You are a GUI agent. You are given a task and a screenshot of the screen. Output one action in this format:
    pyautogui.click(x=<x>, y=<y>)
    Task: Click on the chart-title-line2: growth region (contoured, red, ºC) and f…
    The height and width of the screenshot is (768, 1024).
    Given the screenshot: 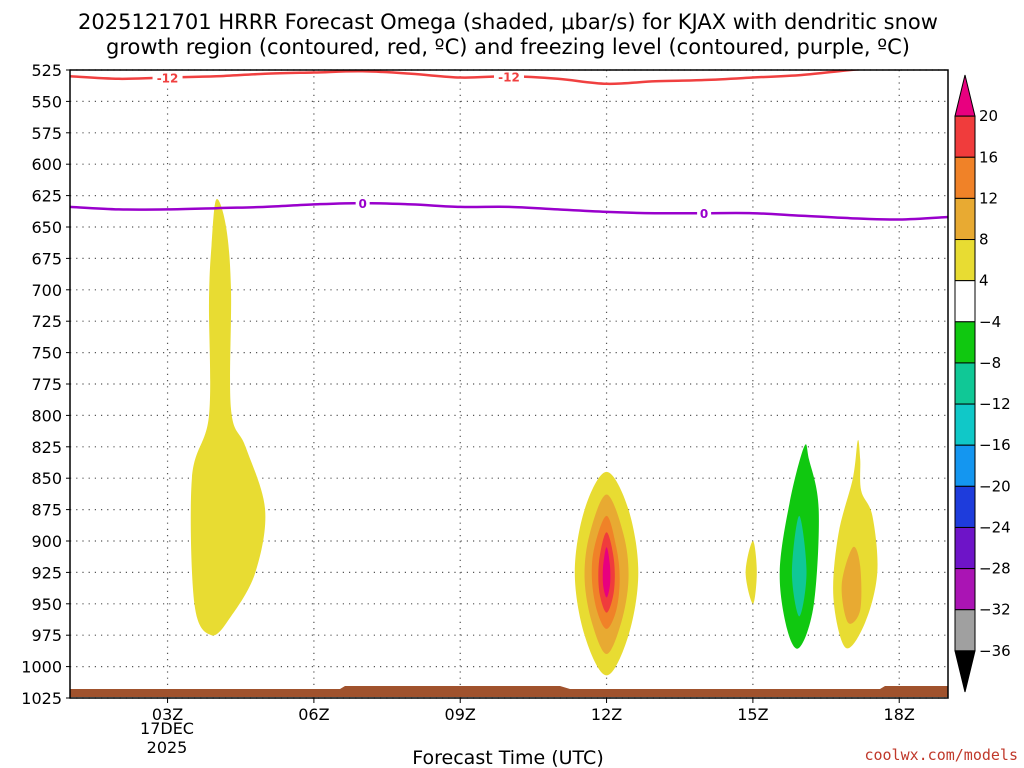 What is the action you would take?
    pyautogui.click(x=508, y=47)
    